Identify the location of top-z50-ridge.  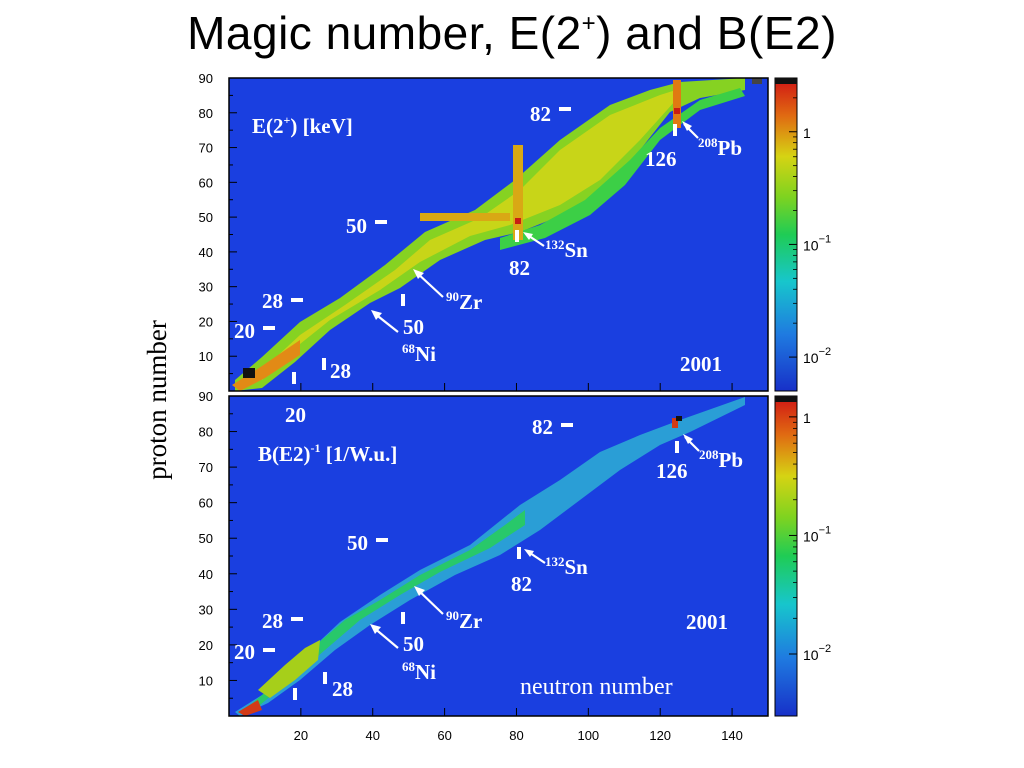
(465, 217).